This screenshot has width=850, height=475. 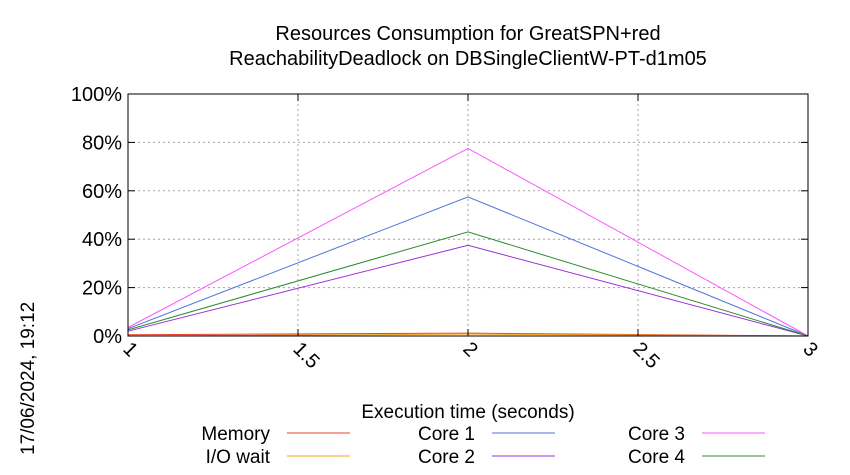 I want to click on chart-title-line1: Resources Consumption for GreatSPN+red, so click(x=467, y=34).